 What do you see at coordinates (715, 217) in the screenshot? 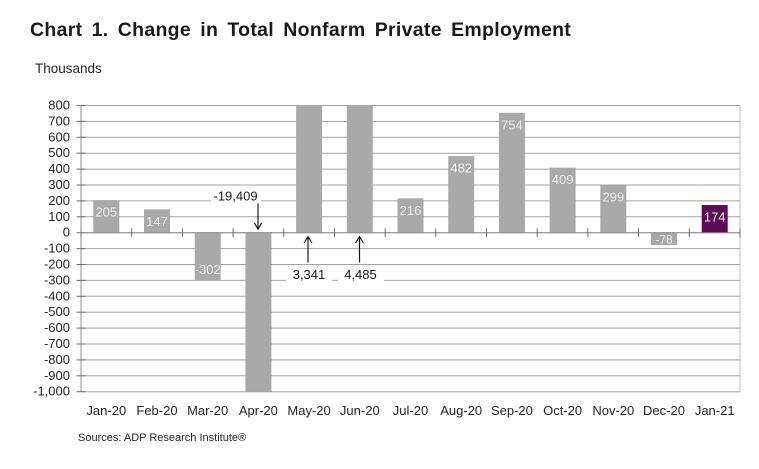
I see `svg-text: 174` at bounding box center [715, 217].